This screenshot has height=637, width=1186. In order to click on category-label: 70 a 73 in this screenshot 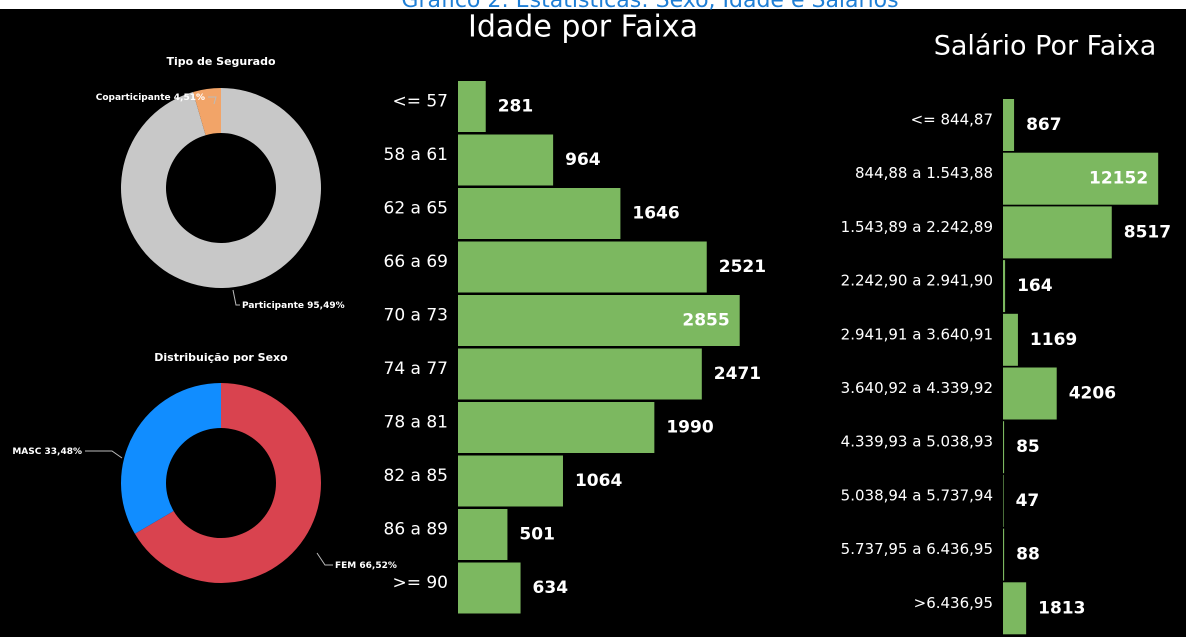, I will do `click(416, 316)`.